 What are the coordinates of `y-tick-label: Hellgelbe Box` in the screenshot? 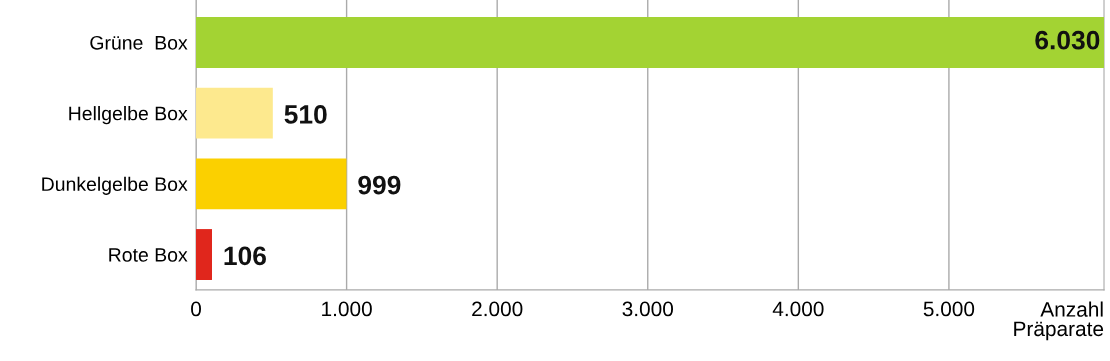 It's located at (128, 115).